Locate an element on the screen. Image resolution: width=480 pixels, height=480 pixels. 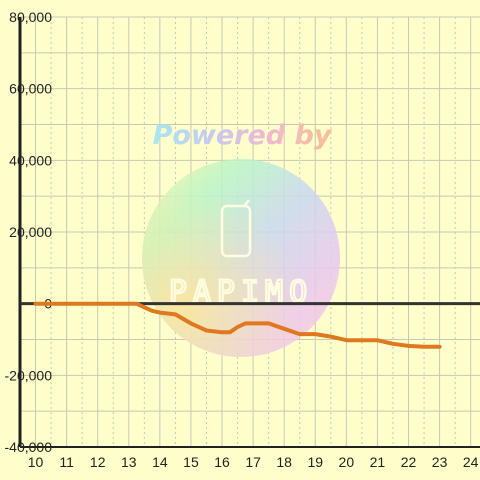
x-tick-label: 20 is located at coordinates (347, 462).